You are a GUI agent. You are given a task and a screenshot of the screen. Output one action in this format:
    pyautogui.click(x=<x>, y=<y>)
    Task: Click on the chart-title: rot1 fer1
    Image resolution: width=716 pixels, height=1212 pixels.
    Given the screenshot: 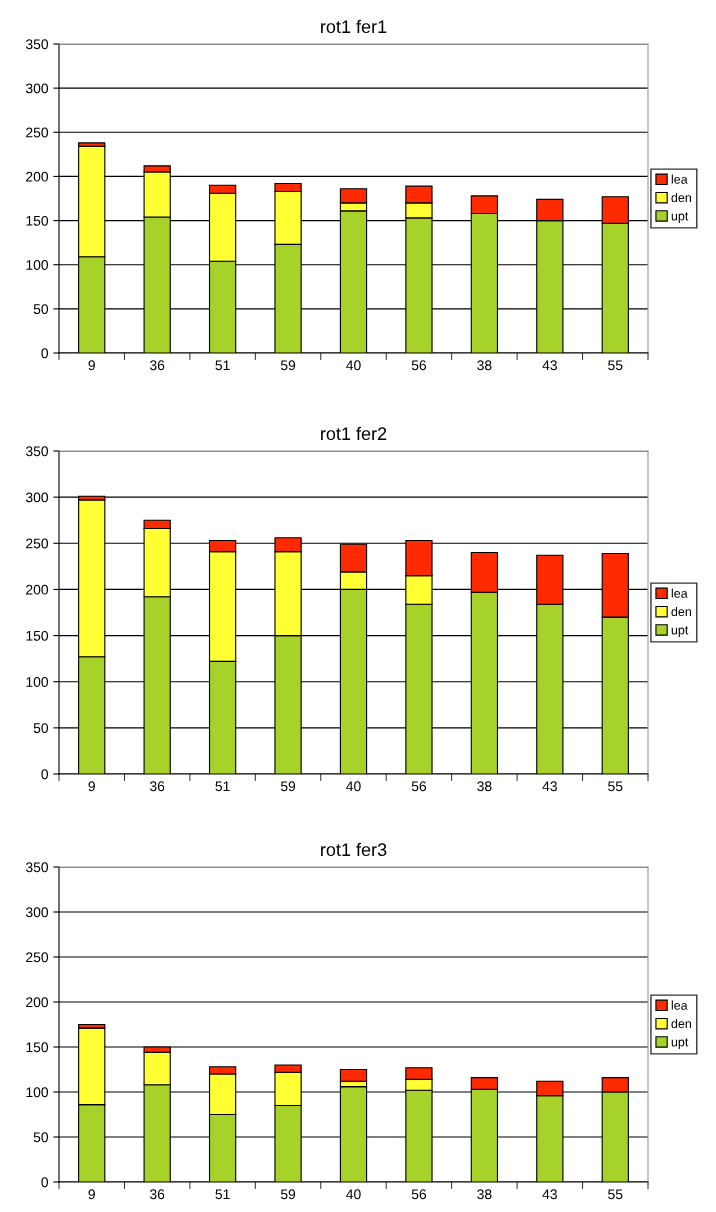 What is the action you would take?
    pyautogui.click(x=354, y=26)
    